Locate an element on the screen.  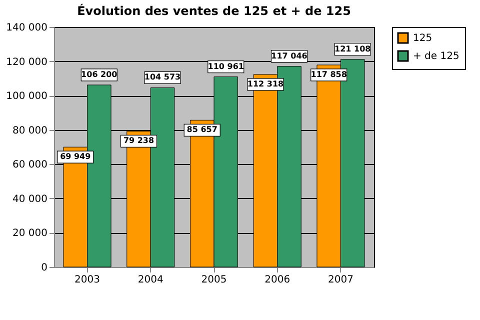
data-label: 85 657 is located at coordinates (202, 129).